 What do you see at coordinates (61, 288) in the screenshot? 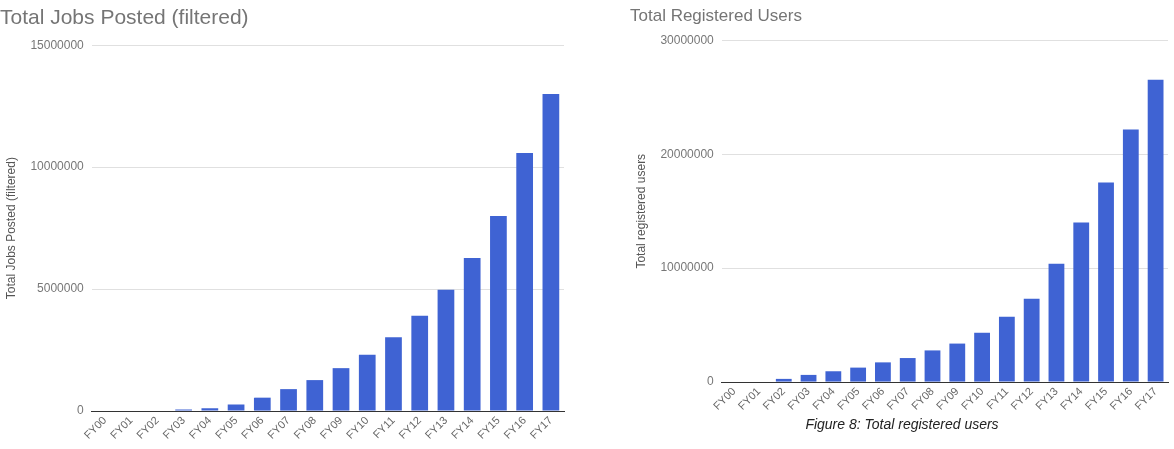
I see `y-tick-label: 5000000` at bounding box center [61, 288].